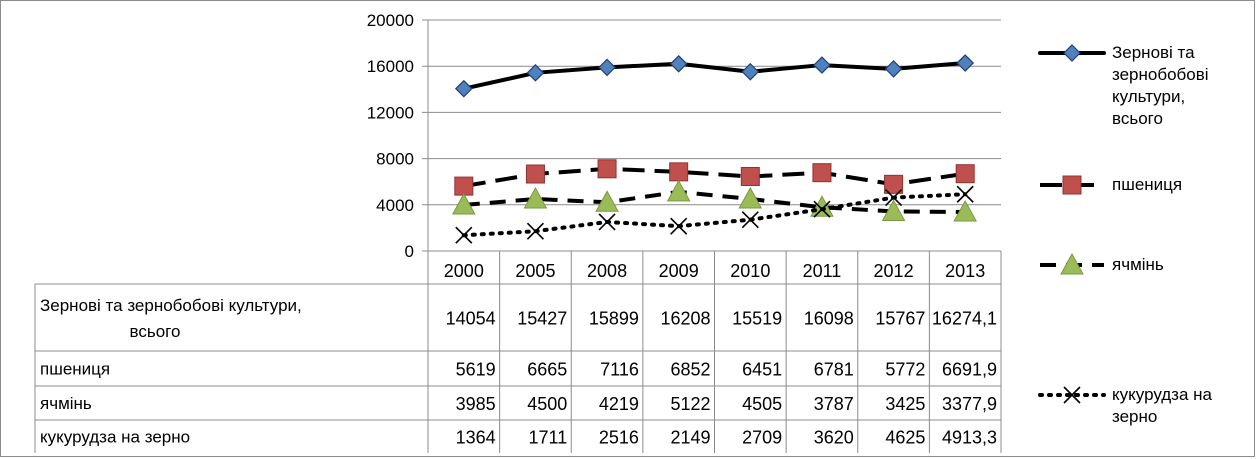  Describe the element at coordinates (762, 370) in the screenshot. I see `table-cell-value: 6451` at that location.